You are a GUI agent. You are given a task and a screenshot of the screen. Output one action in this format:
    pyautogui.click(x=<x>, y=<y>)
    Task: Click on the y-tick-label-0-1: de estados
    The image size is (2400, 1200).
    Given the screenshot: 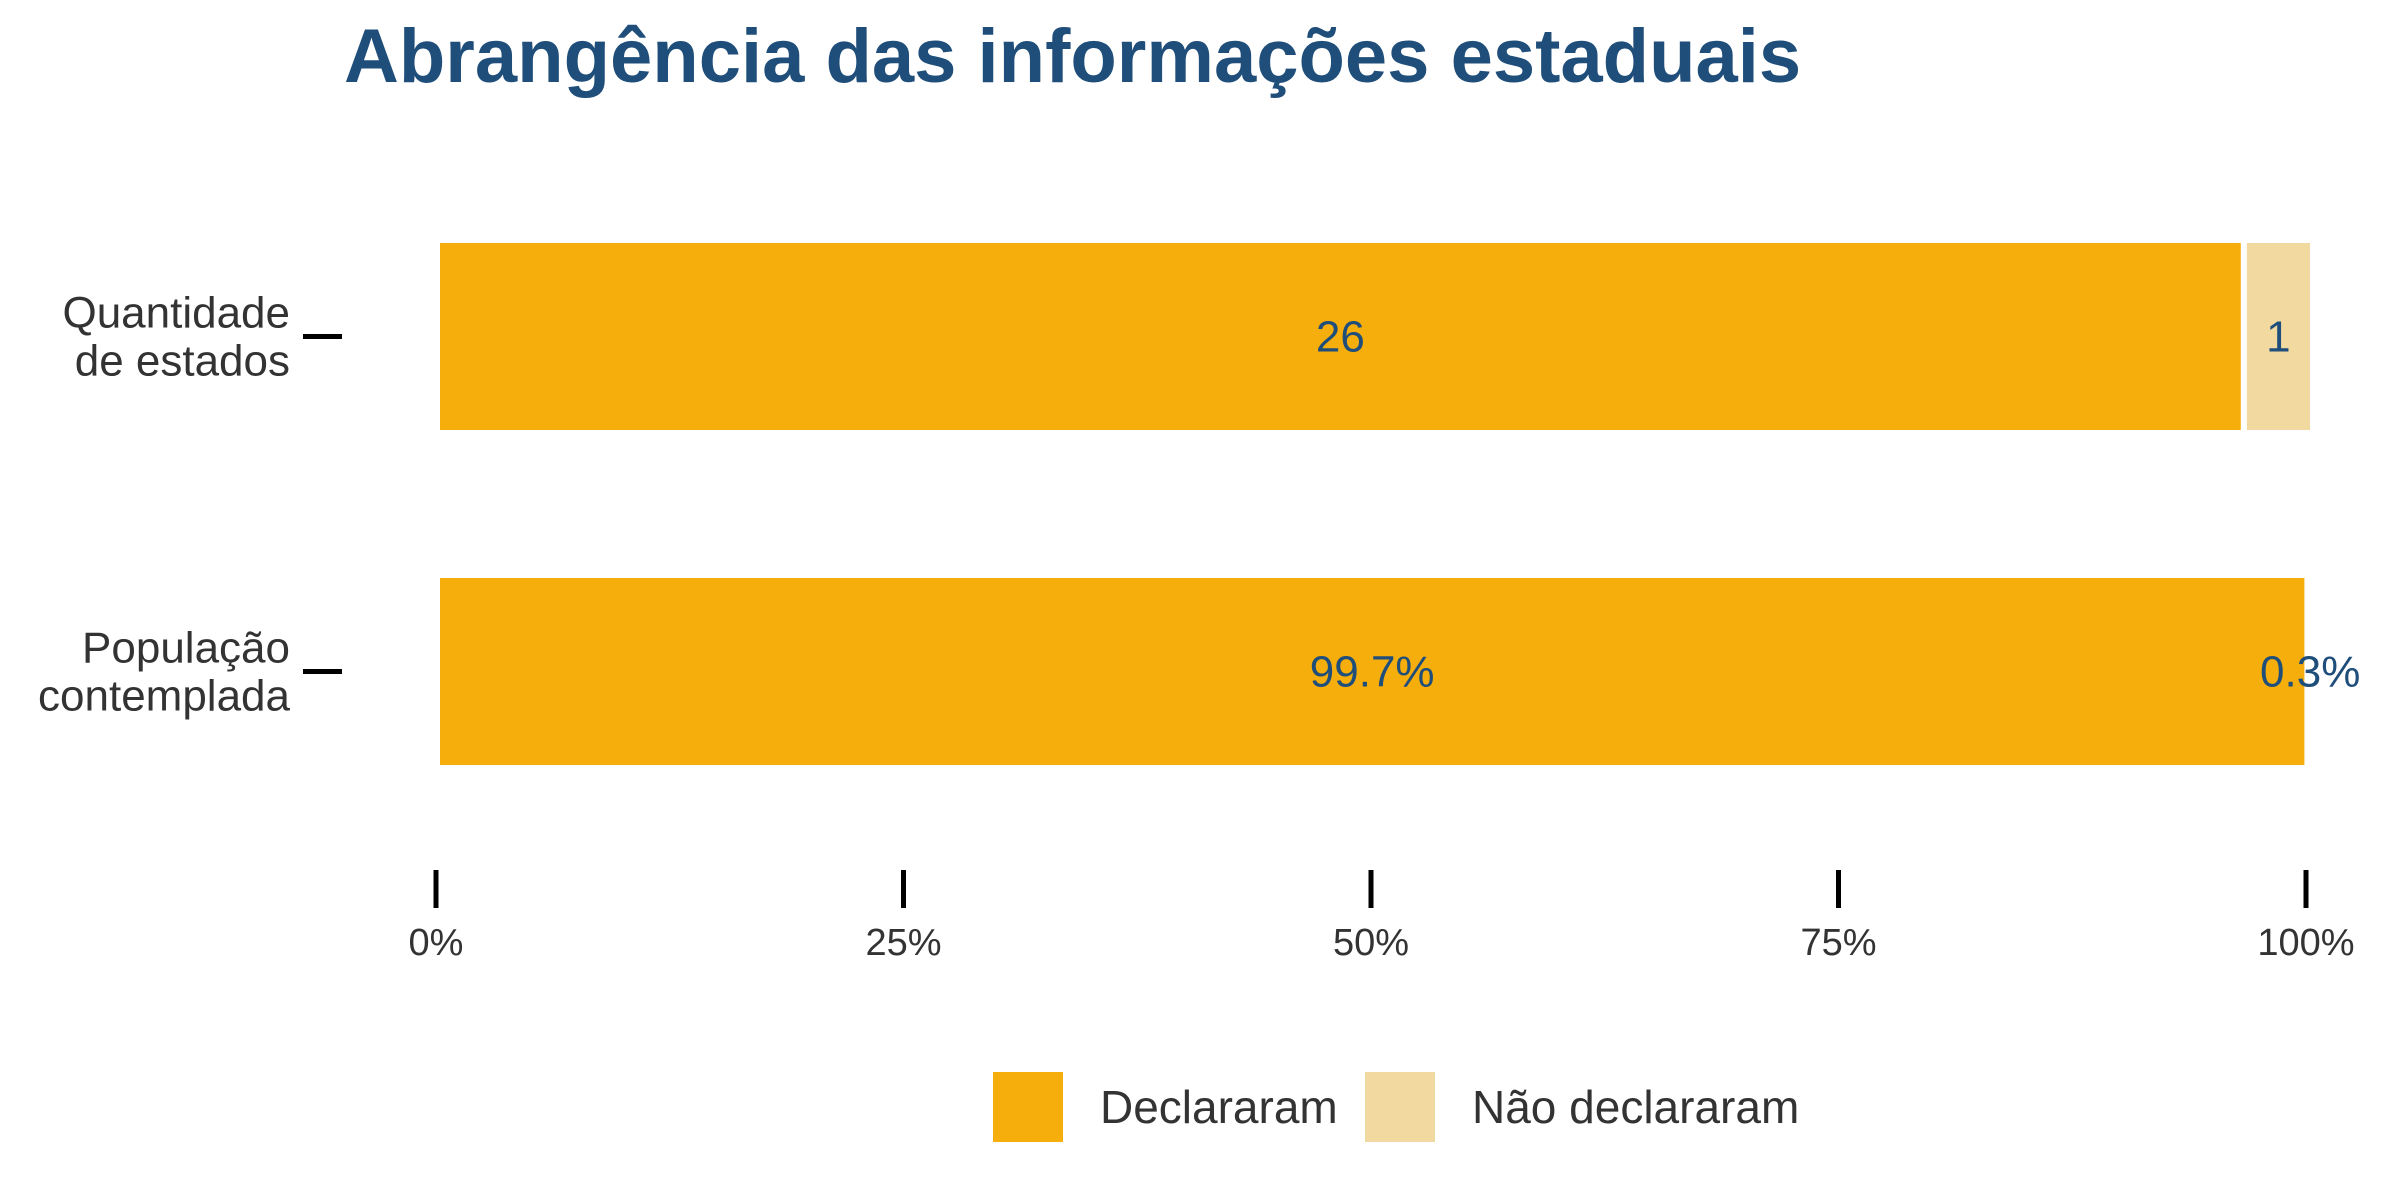 What is the action you would take?
    pyautogui.click(x=182, y=361)
    